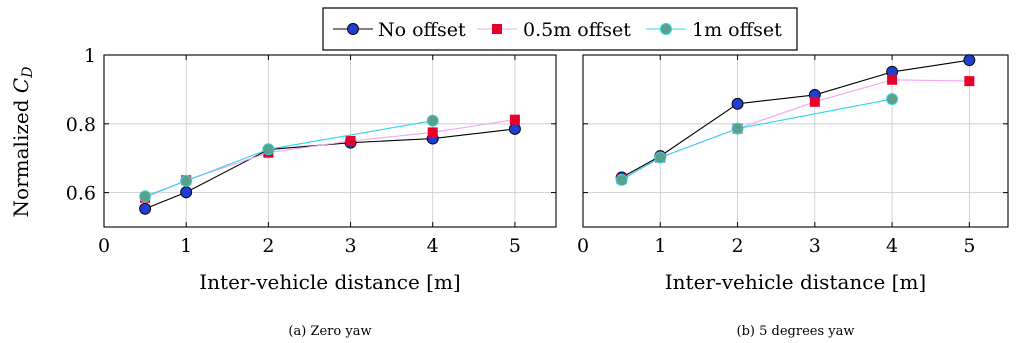  I want to click on legend-entry-no-offset: No offset, so click(399, 30).